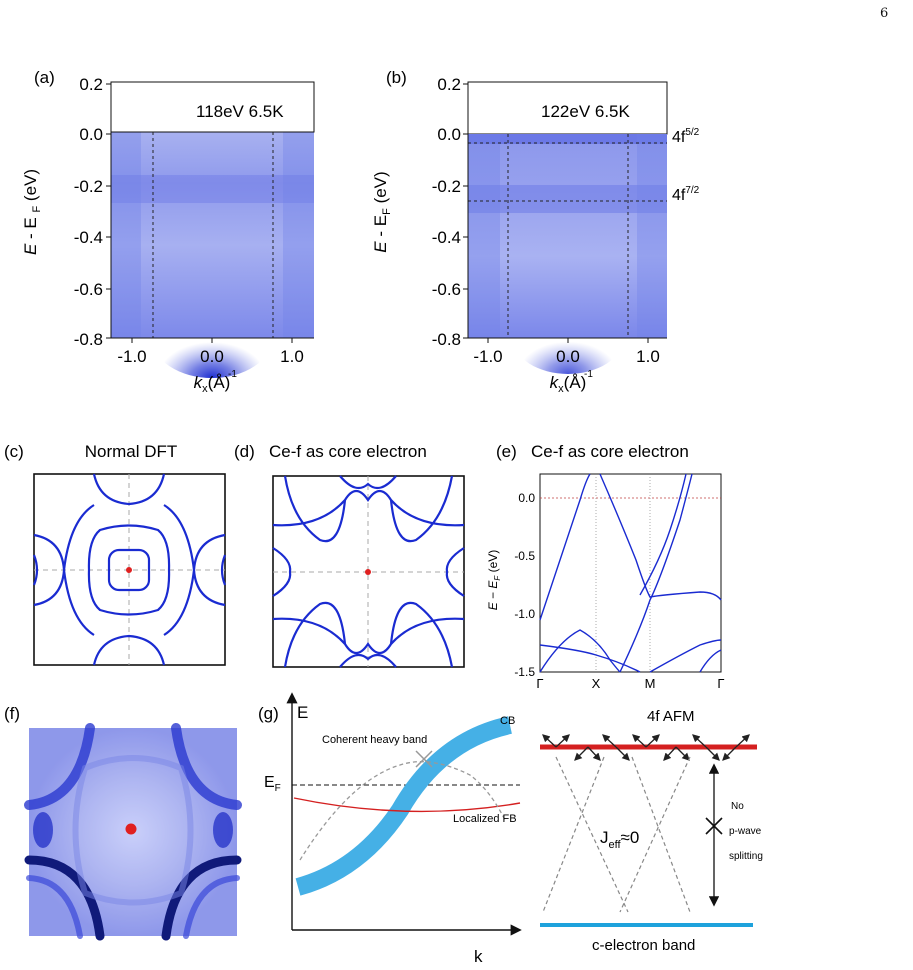 The image size is (913, 970). What do you see at coordinates (619, 839) in the screenshot?
I see `jeff-label: Jeff≈0` at bounding box center [619, 839].